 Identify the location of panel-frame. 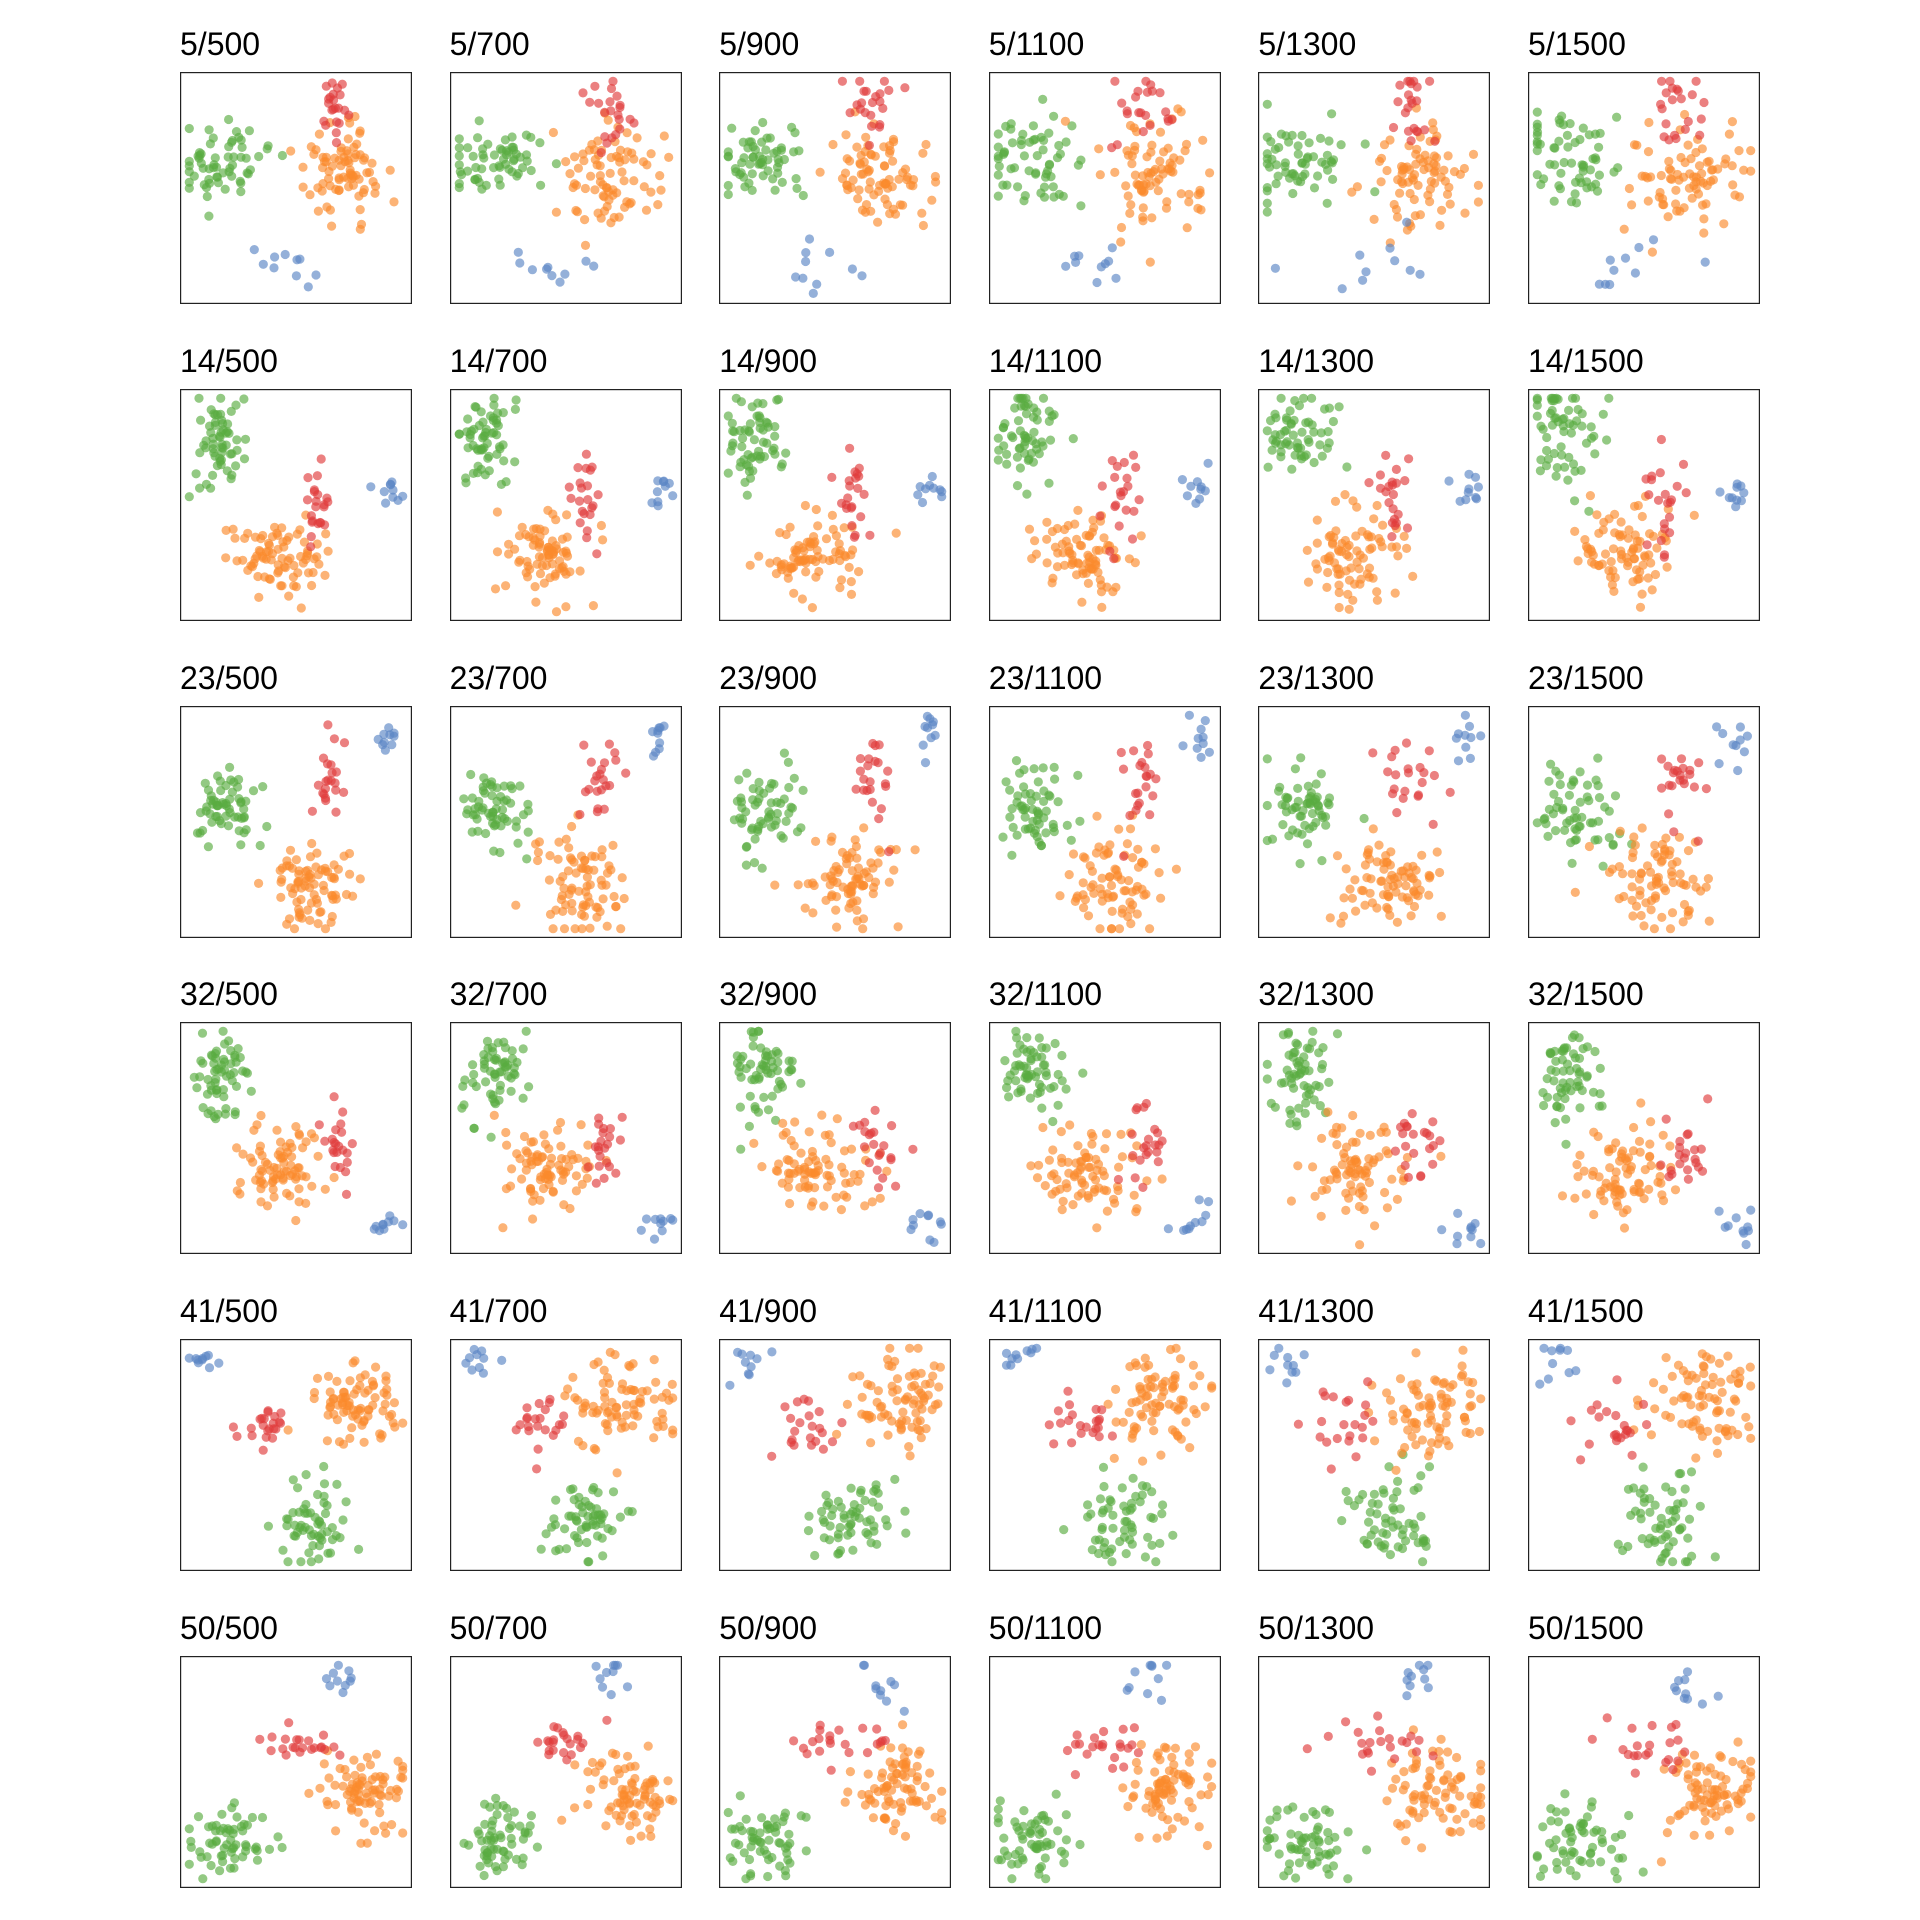
(1644, 1138).